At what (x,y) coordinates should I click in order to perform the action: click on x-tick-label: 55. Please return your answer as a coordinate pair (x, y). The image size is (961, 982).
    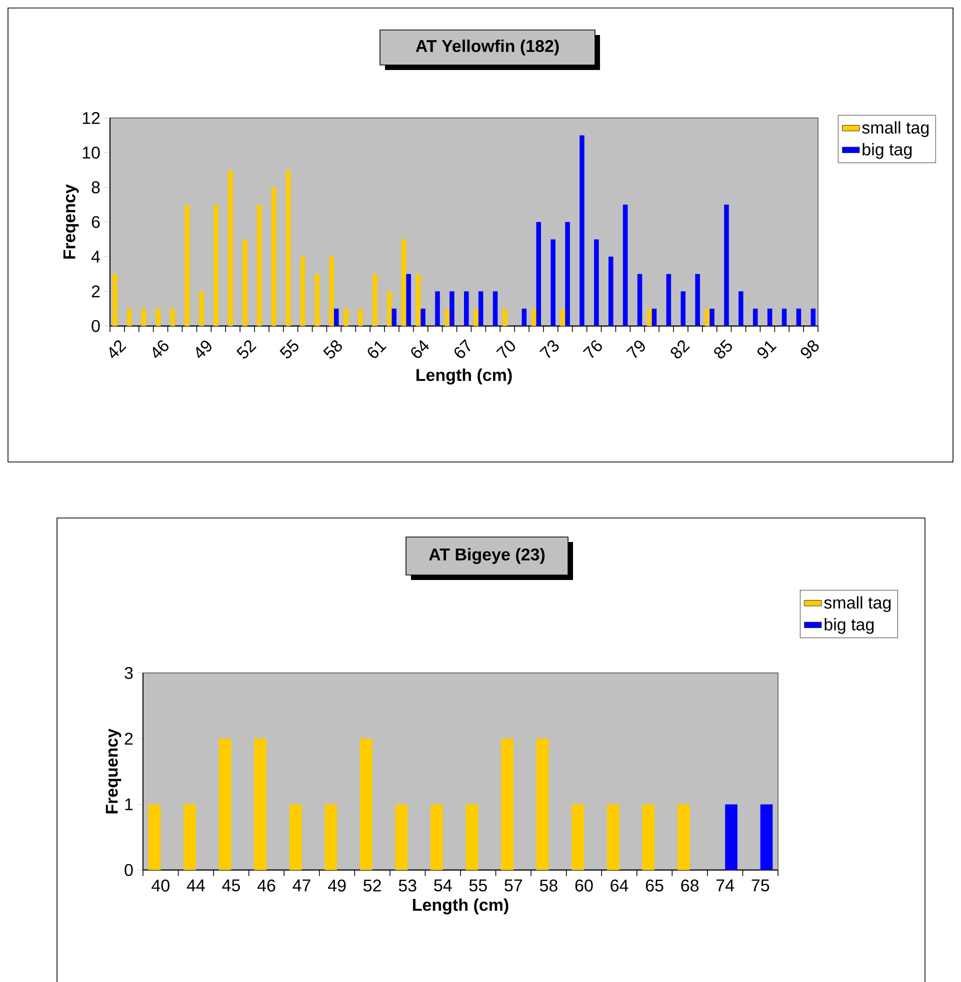
    Looking at the image, I should click on (478, 886).